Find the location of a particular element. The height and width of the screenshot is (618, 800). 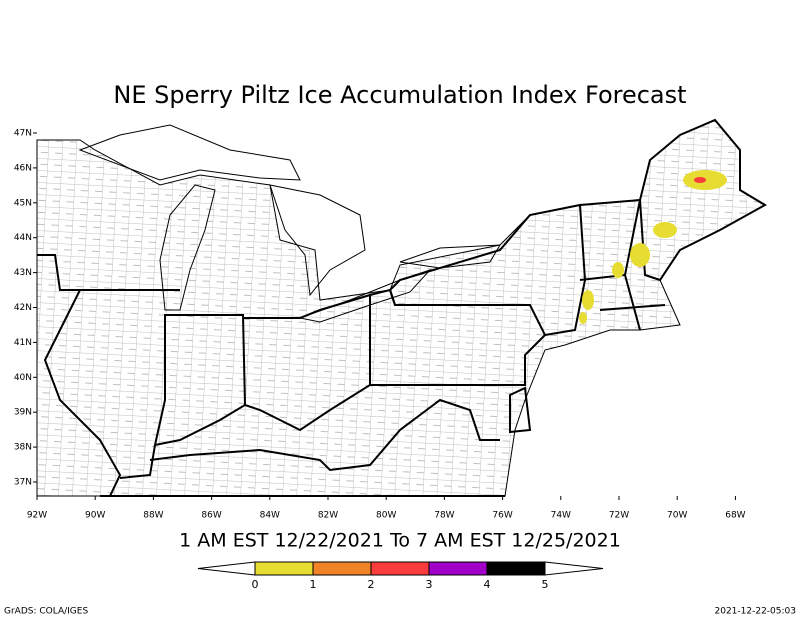

lon-label: 86W is located at coordinates (211, 516).